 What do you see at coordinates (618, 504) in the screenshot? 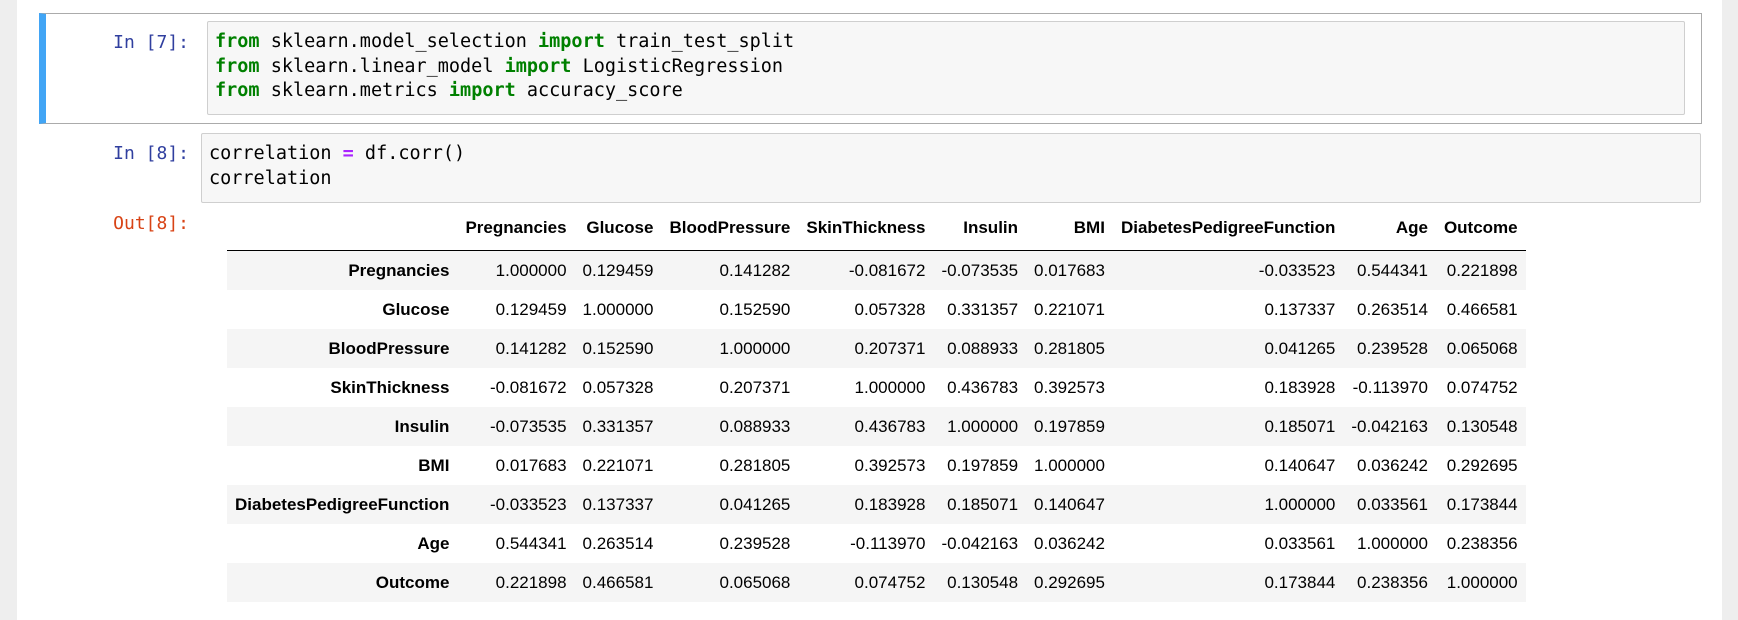
I see `table-cell: 0.137337` at bounding box center [618, 504].